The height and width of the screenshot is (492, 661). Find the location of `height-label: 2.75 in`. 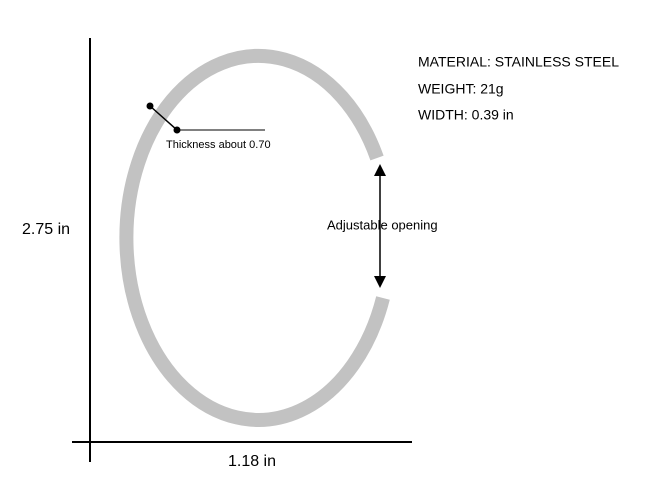

height-label: 2.75 in is located at coordinates (46, 229).